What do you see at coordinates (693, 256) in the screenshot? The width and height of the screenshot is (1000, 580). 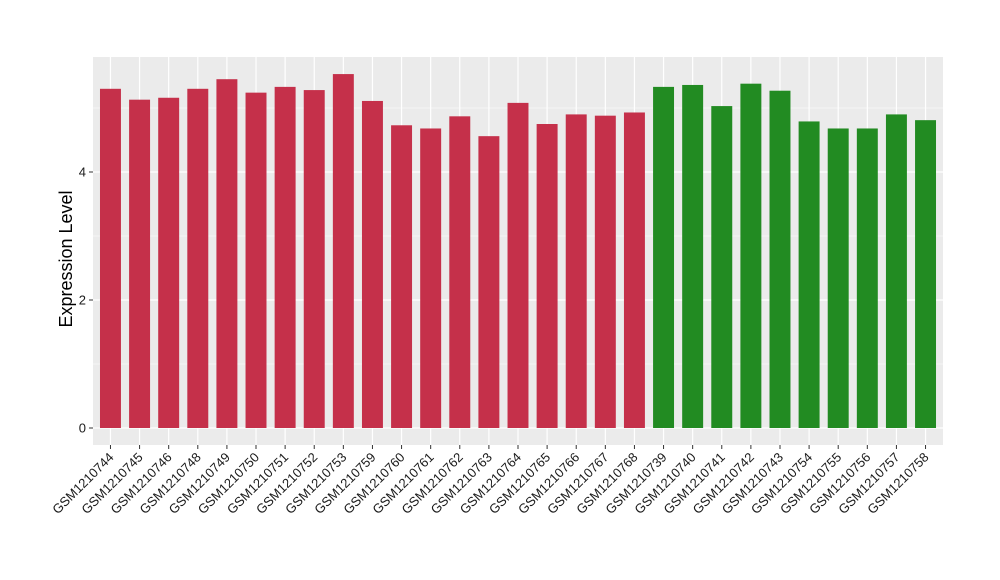 I see `bar-GSM1210740` at bounding box center [693, 256].